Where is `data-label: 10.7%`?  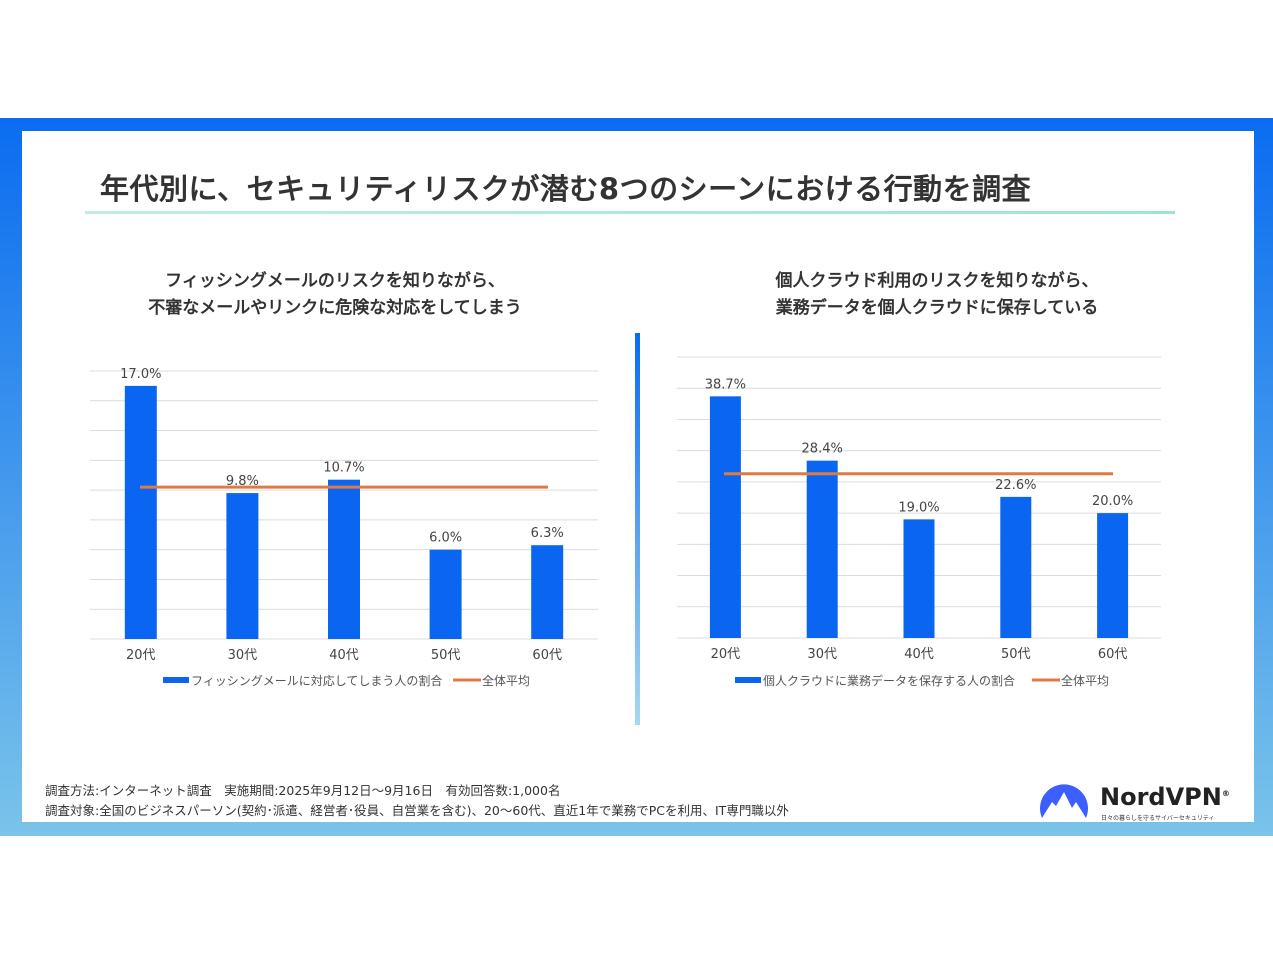
data-label: 10.7% is located at coordinates (343, 468).